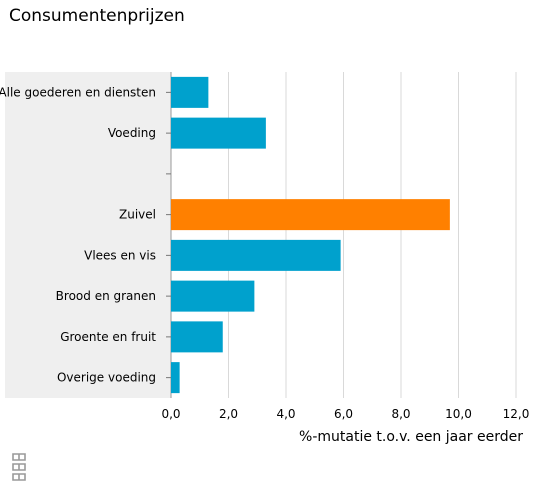  What do you see at coordinates (458, 414) in the screenshot?
I see `x-tick-label: 10,0` at bounding box center [458, 414].